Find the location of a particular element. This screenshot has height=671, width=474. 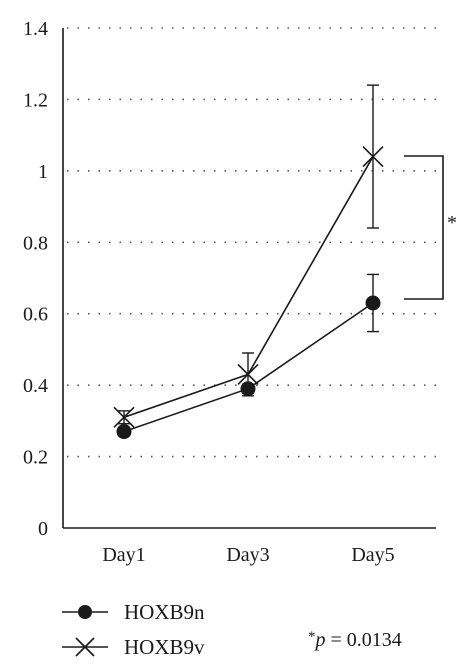

p-value-star: * is located at coordinates (312, 637).